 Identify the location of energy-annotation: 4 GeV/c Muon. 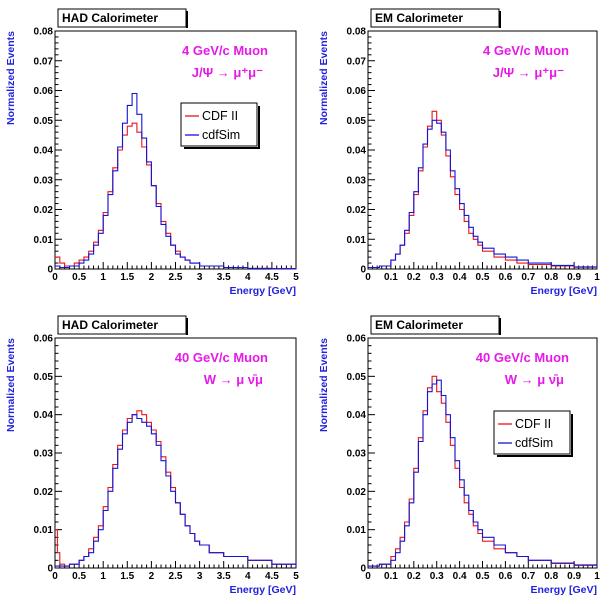
(526, 50).